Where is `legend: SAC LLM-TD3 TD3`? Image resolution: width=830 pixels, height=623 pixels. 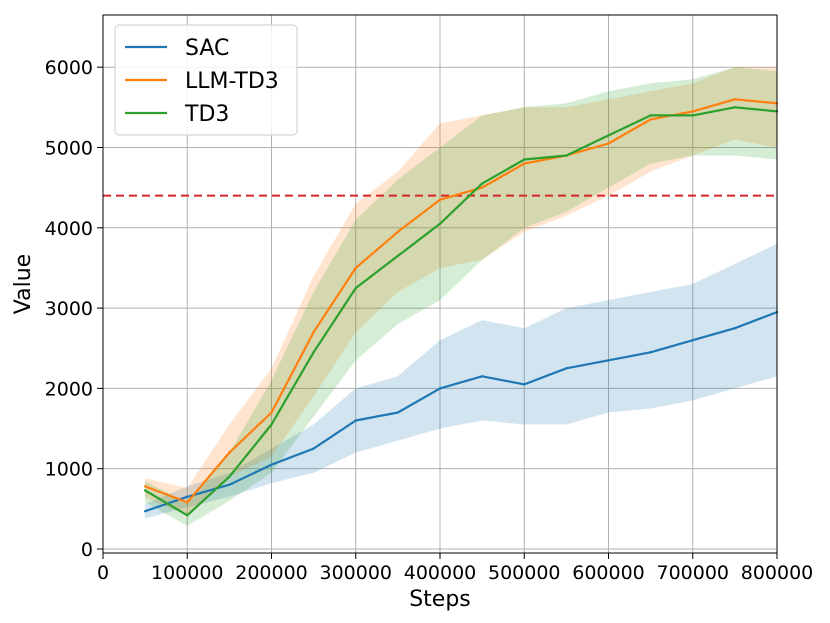
legend: SAC LLM-TD3 TD3 is located at coordinates (206, 80).